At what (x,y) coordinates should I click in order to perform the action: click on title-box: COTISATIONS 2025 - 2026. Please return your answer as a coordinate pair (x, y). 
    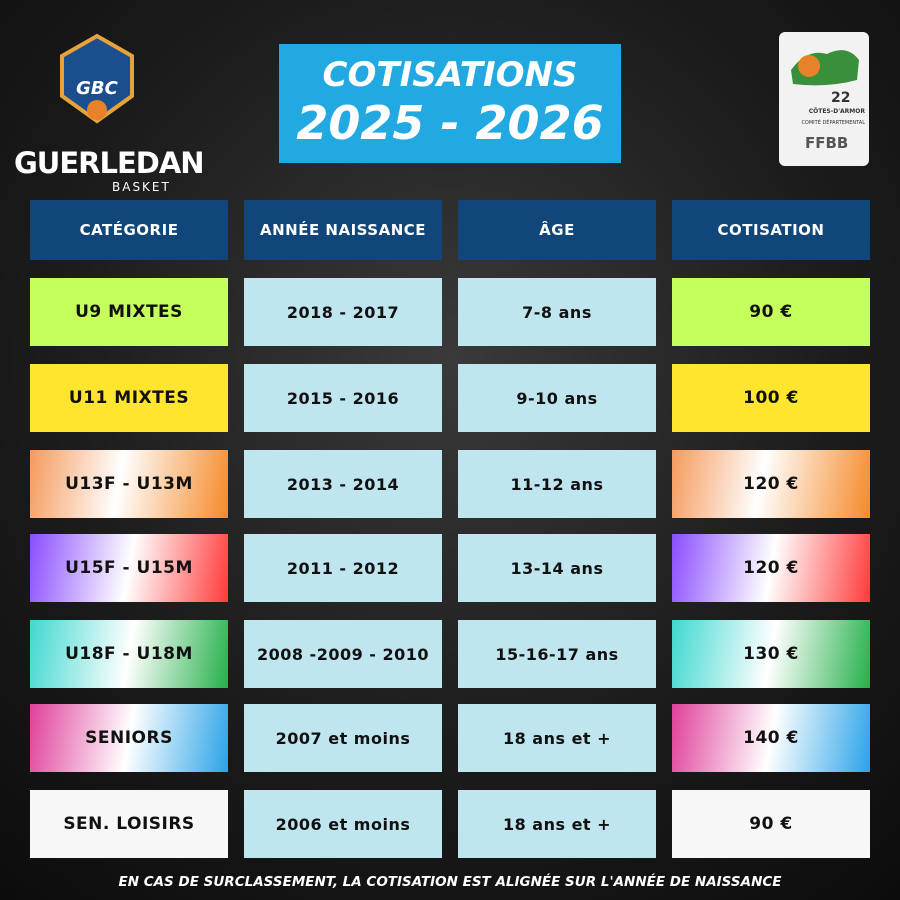
    Looking at the image, I should click on (450, 103).